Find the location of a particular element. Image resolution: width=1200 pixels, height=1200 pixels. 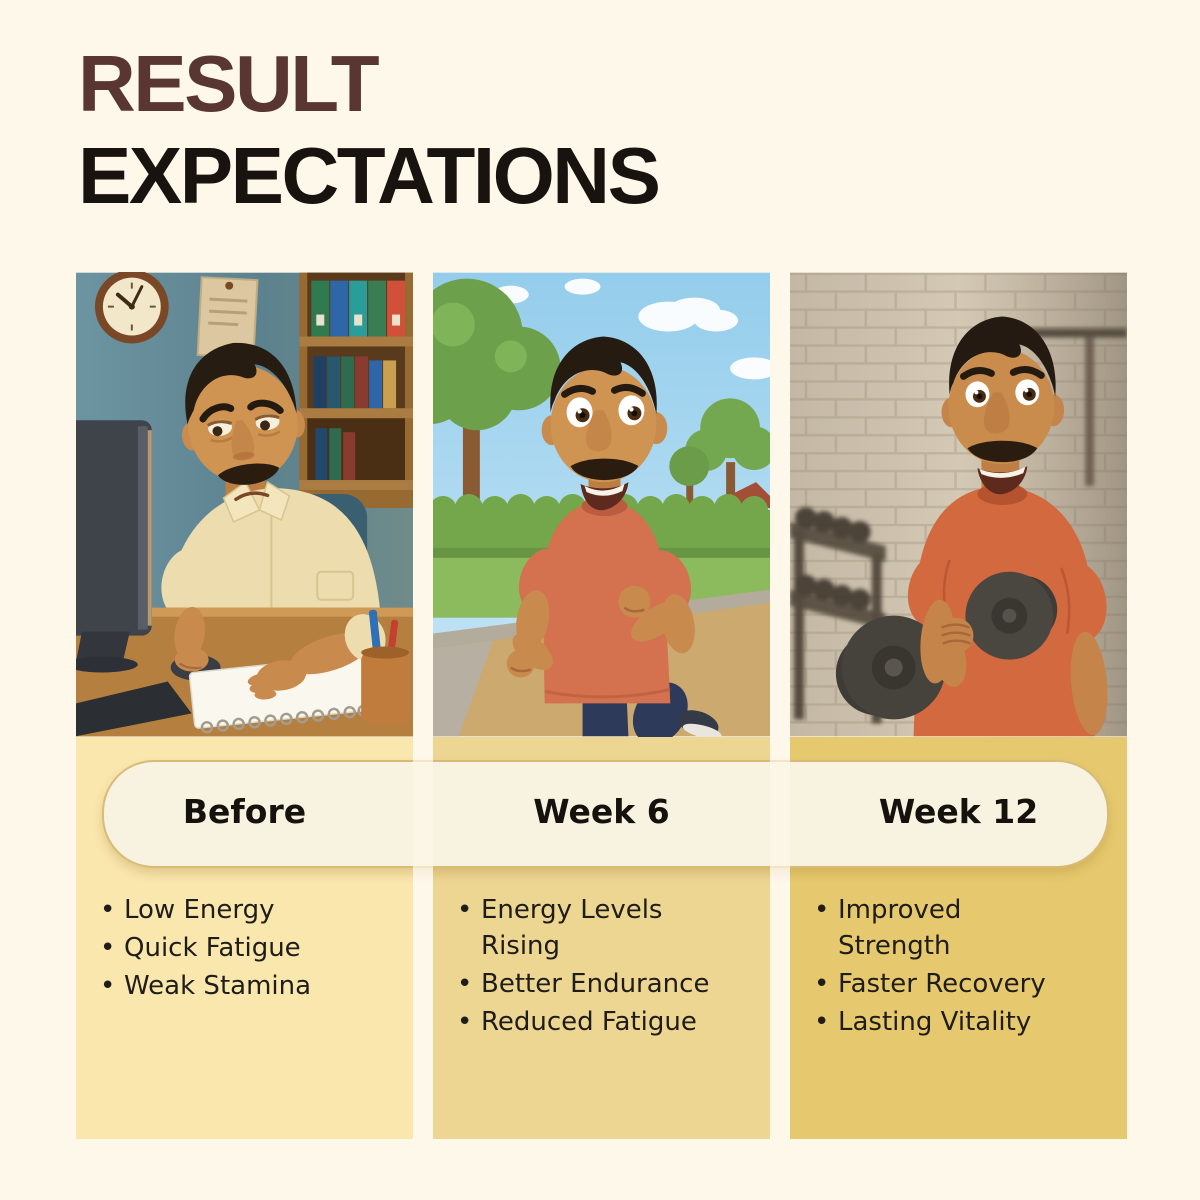

trees is located at coordinates (601, 395).